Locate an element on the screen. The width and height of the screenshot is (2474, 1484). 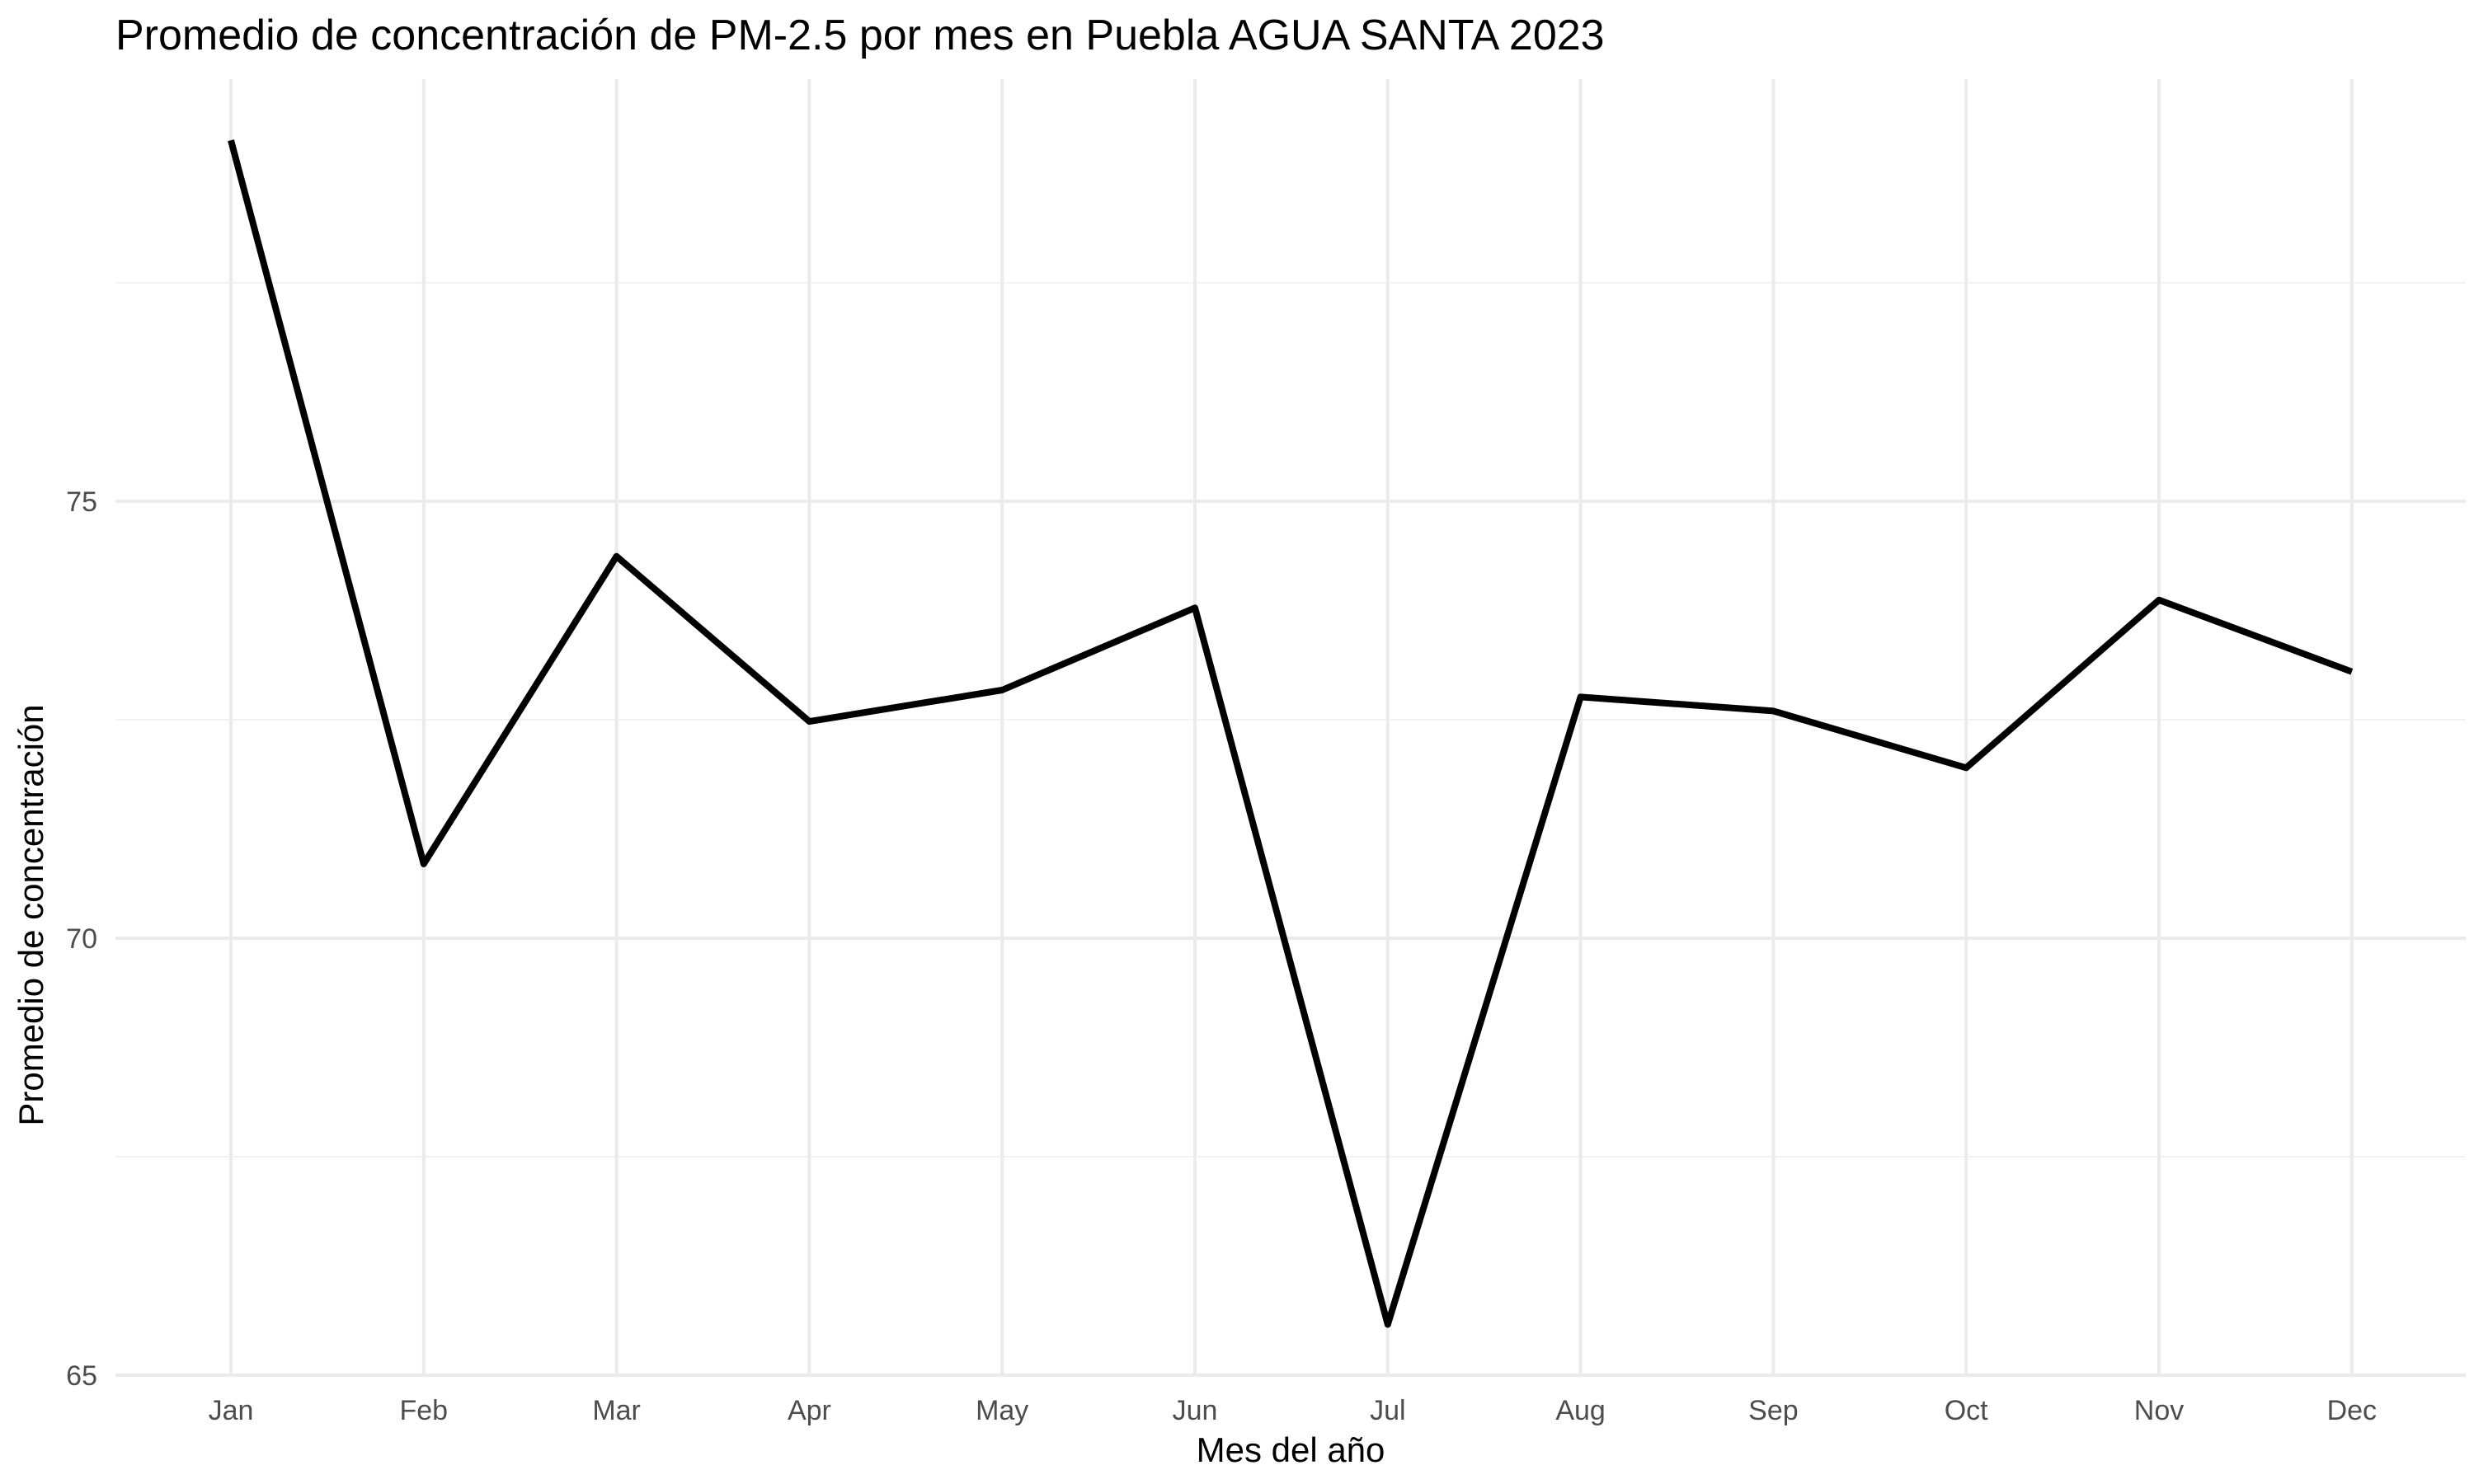
x-tick-label: Jul is located at coordinates (1387, 1410).